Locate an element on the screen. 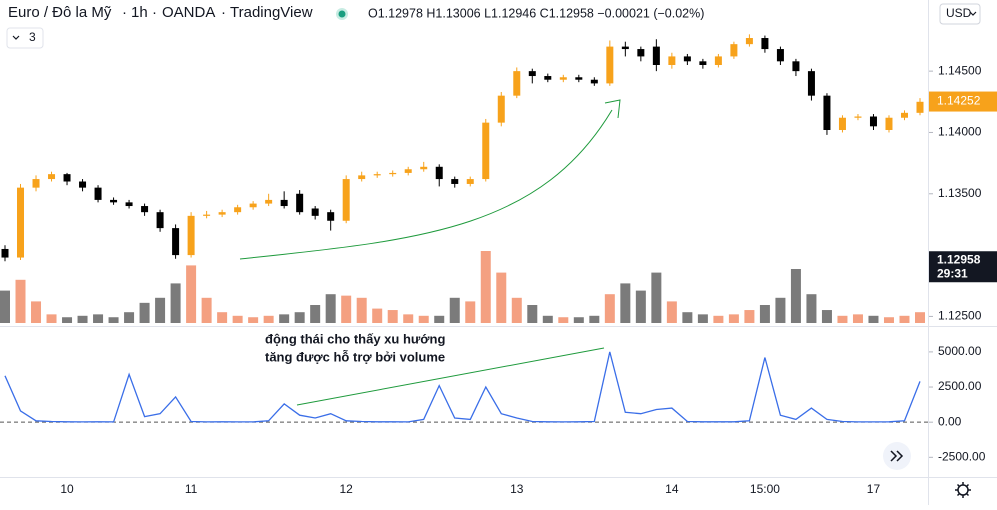 The height and width of the screenshot is (510, 997). status-dot is located at coordinates (342, 14).